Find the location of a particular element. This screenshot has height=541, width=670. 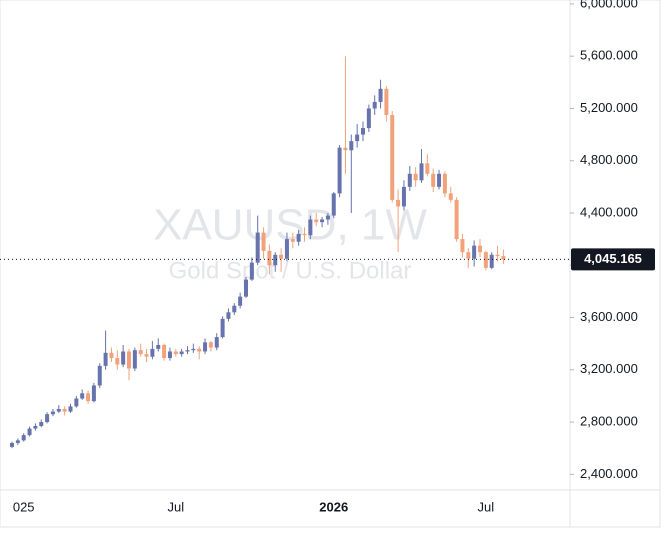

x-tick-label: 2026 is located at coordinates (333, 506).